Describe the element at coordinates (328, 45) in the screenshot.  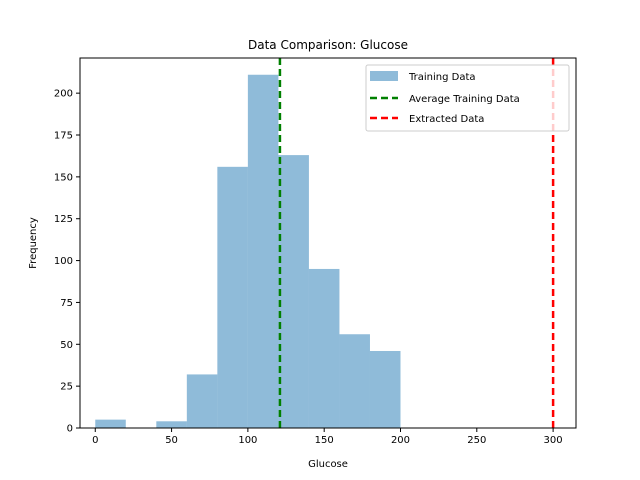
I see `chart-title: Data Comparison: Glucose` at that location.